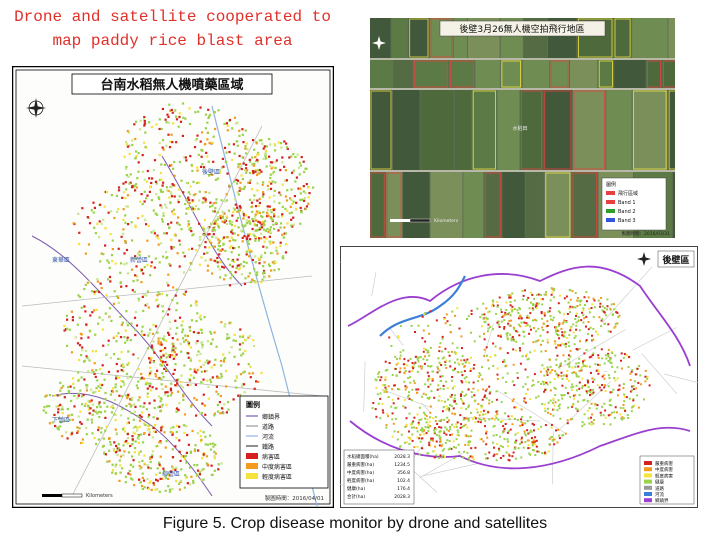 The width and height of the screenshot is (710, 550). I want to click on header-line-1: Drone and satellite cooperated to, so click(172, 17).